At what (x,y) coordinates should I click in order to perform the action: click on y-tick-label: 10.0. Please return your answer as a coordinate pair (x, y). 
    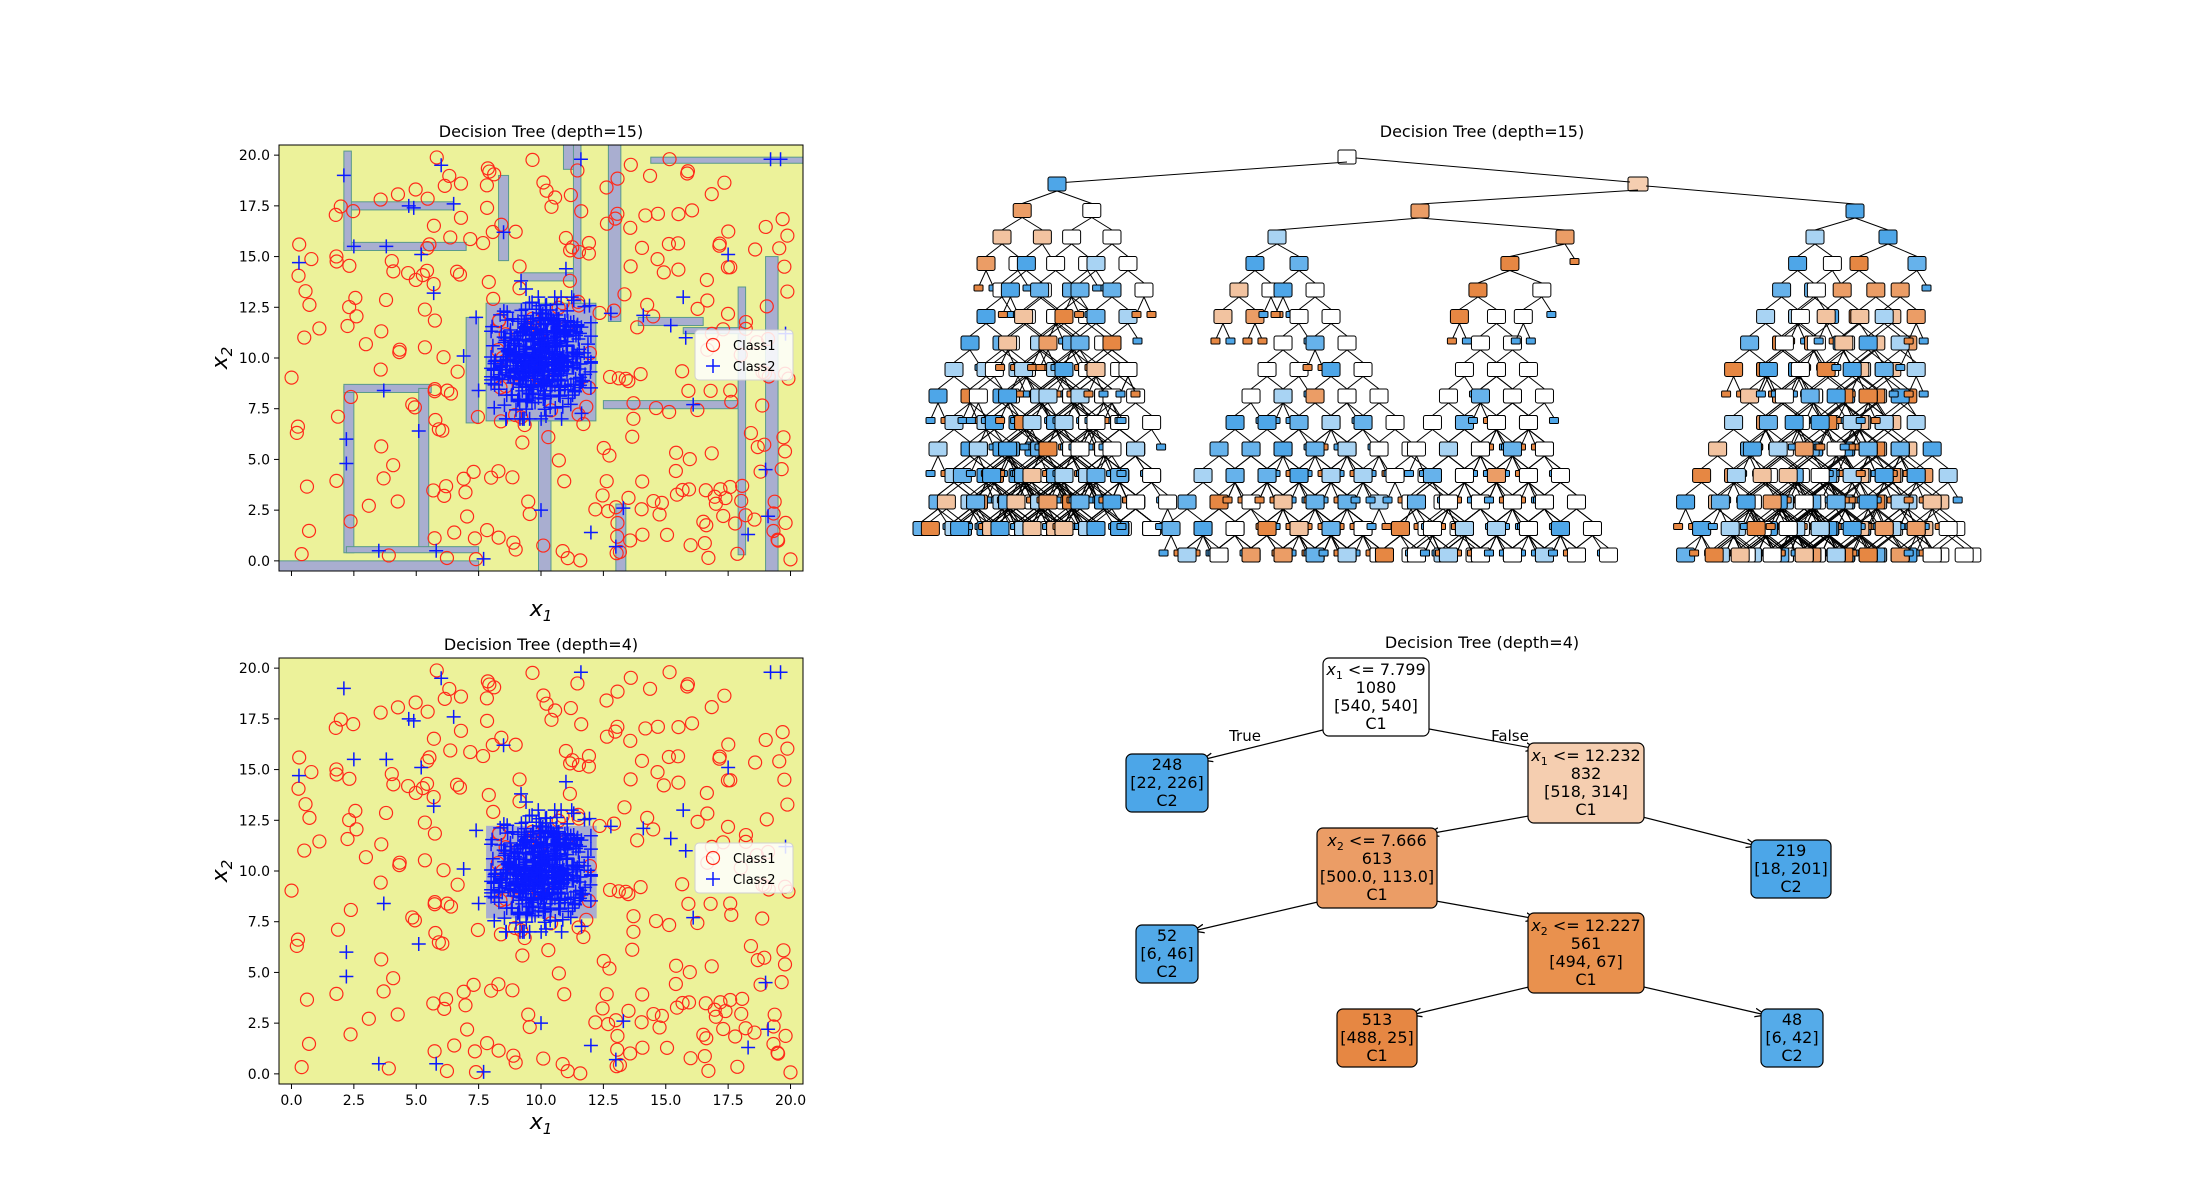
    Looking at the image, I should click on (254, 359).